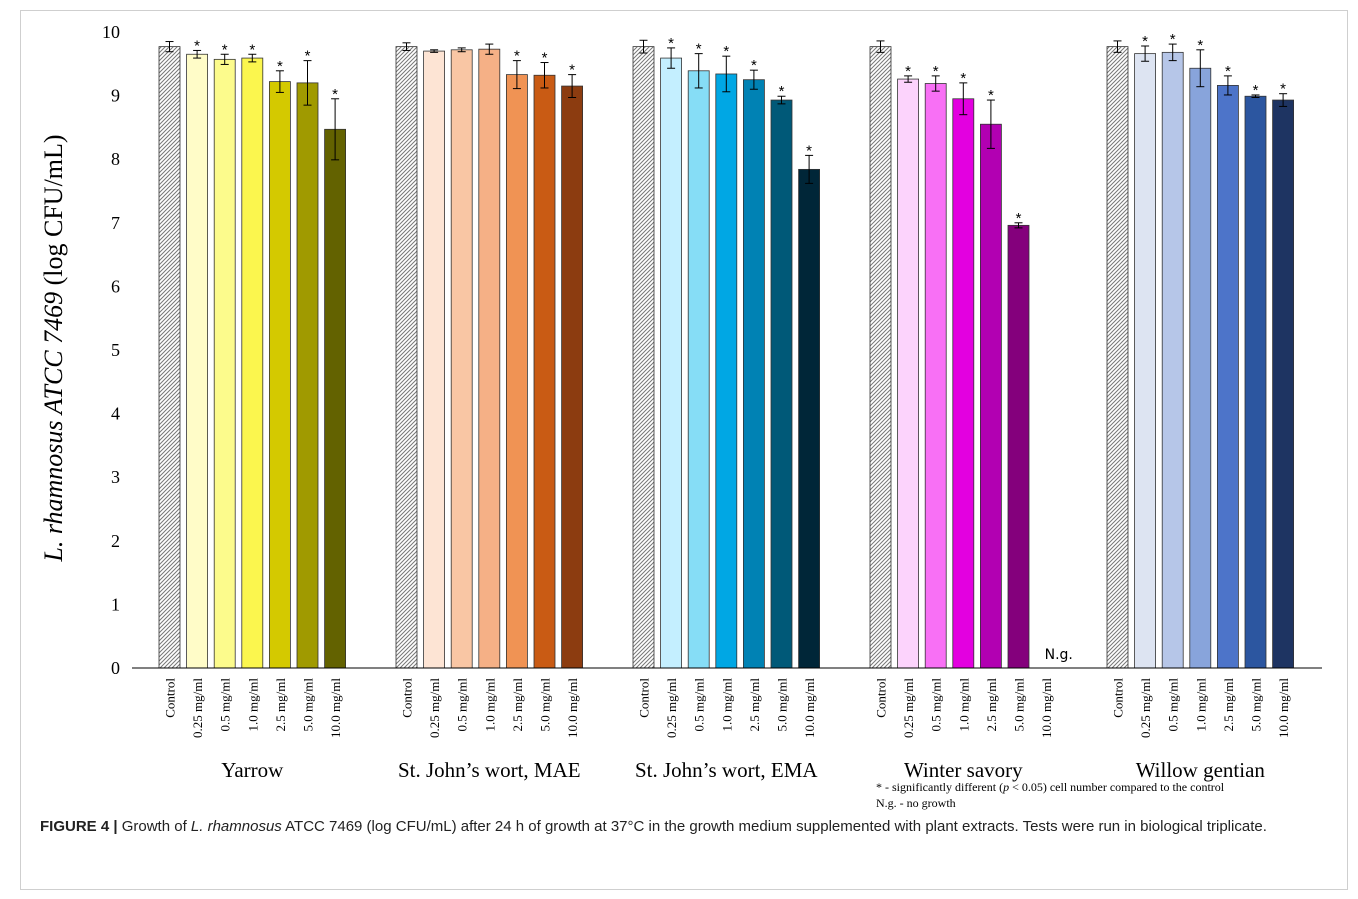 Image resolution: width=1358 pixels, height=899 pixels. I want to click on footnote-sig-part1: * - significantly different (, so click(939, 787).